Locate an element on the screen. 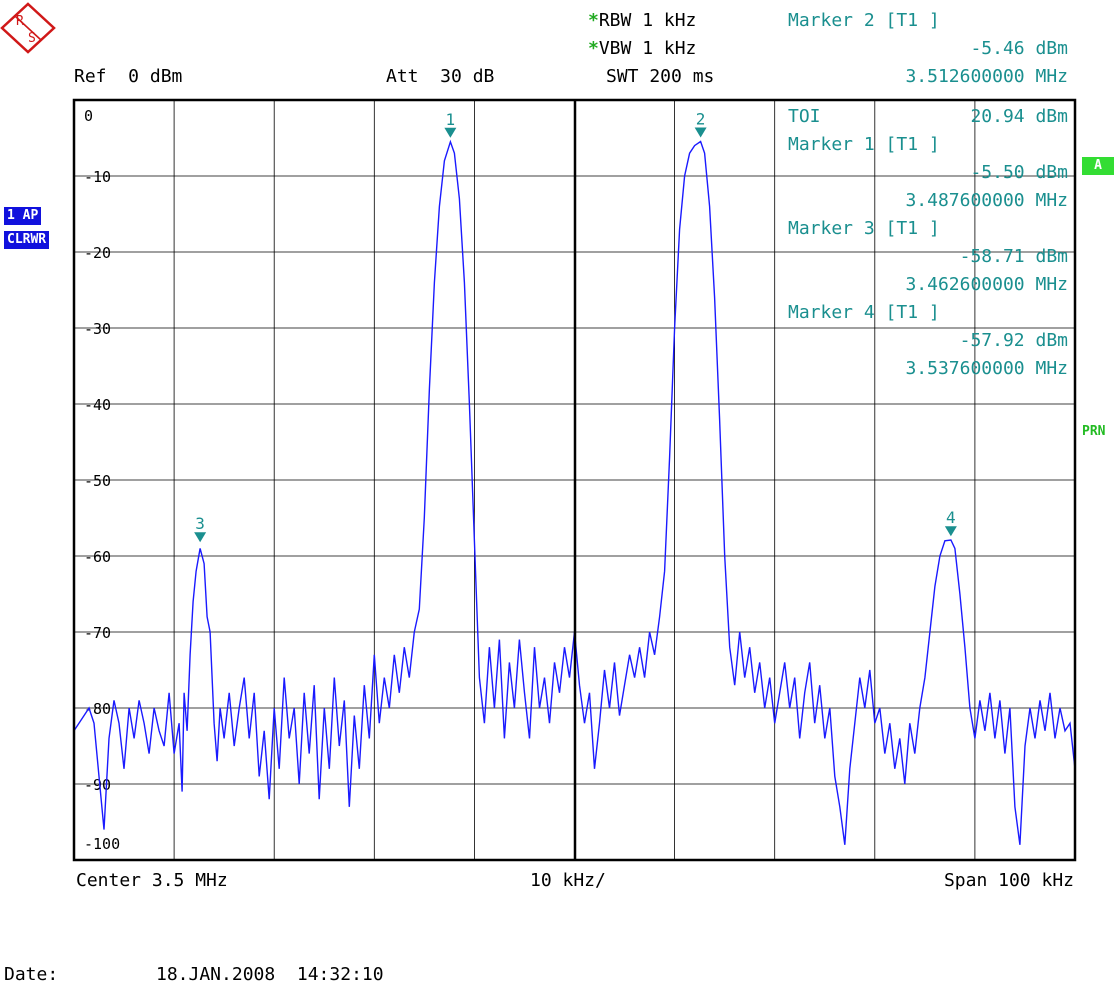 The width and height of the screenshot is (1120, 986). y-tick-label: -70 is located at coordinates (97, 633).